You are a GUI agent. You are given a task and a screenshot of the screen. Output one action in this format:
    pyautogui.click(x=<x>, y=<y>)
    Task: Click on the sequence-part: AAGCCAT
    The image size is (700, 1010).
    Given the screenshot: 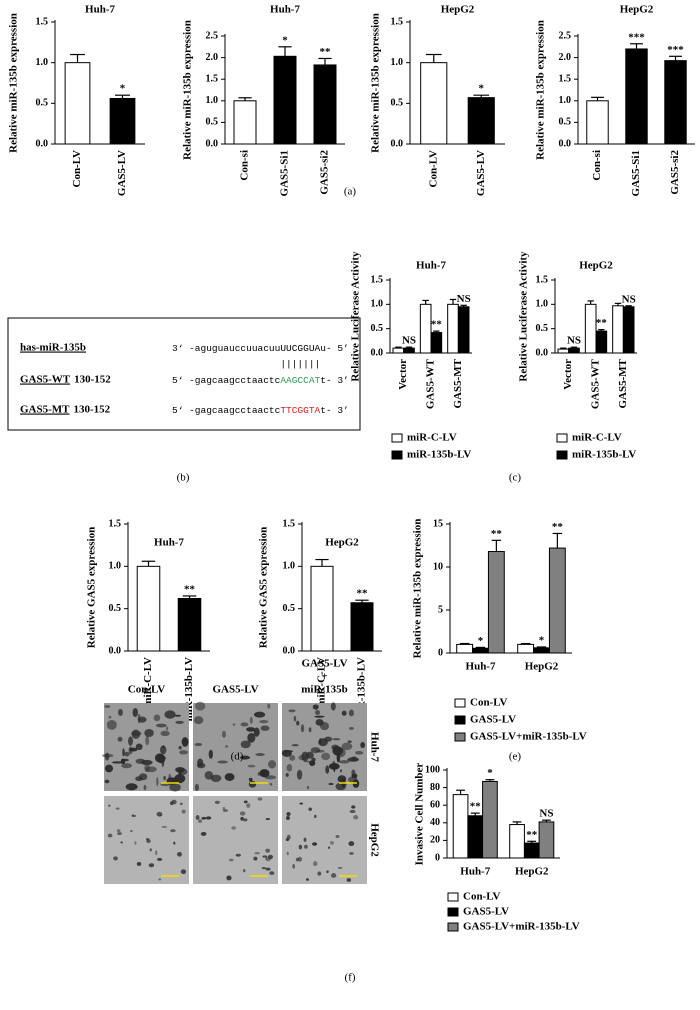 What is the action you would take?
    pyautogui.click(x=300, y=380)
    